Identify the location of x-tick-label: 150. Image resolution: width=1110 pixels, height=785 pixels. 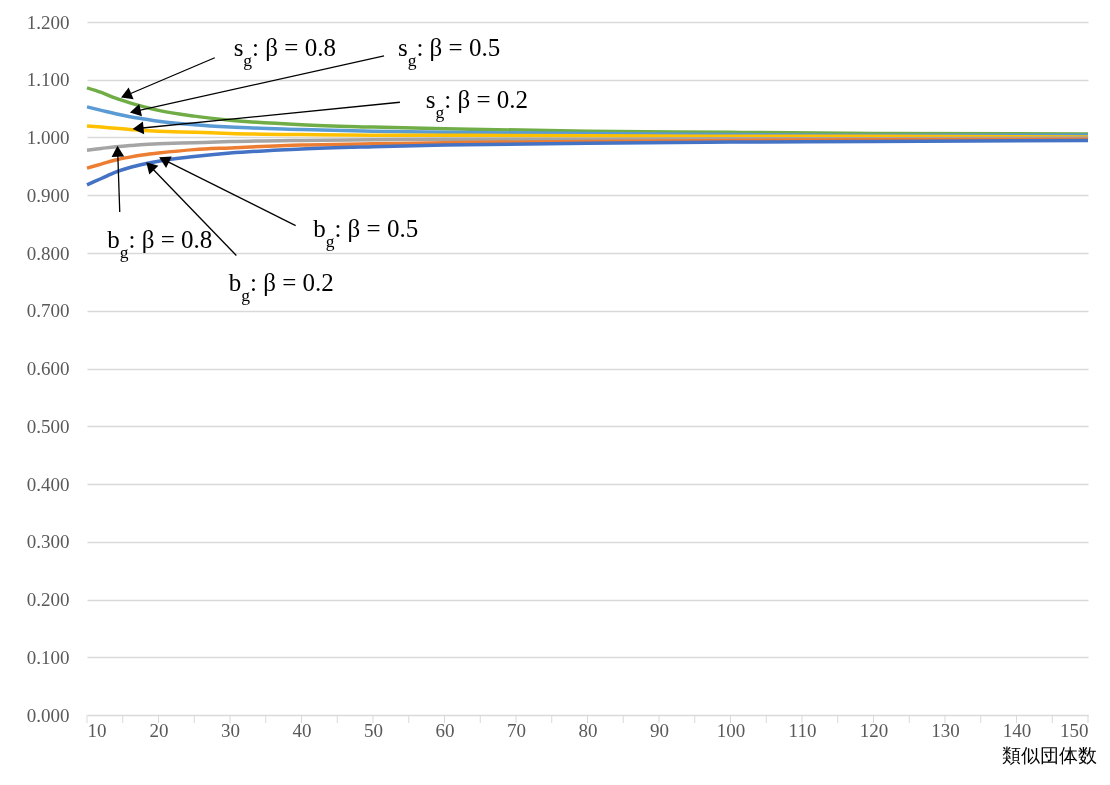
(1074, 730).